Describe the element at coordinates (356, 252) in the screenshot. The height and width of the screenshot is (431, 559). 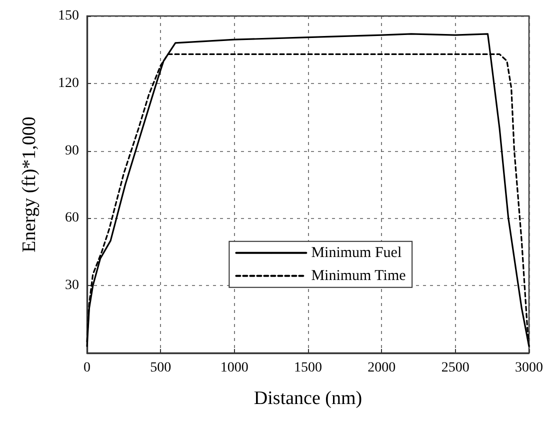
I see `legend-label: Minimum Fuel` at that location.